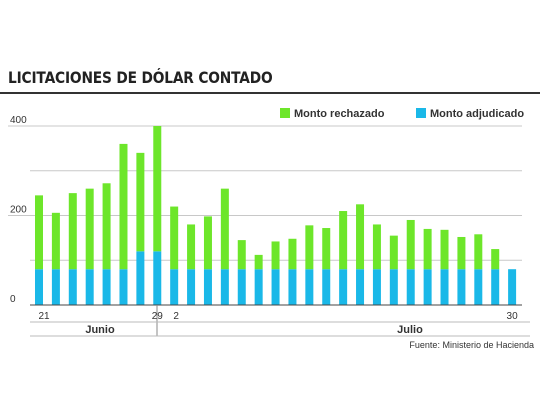  I want to click on legend: Monto rechazado Monto adjudicado, so click(402, 114).